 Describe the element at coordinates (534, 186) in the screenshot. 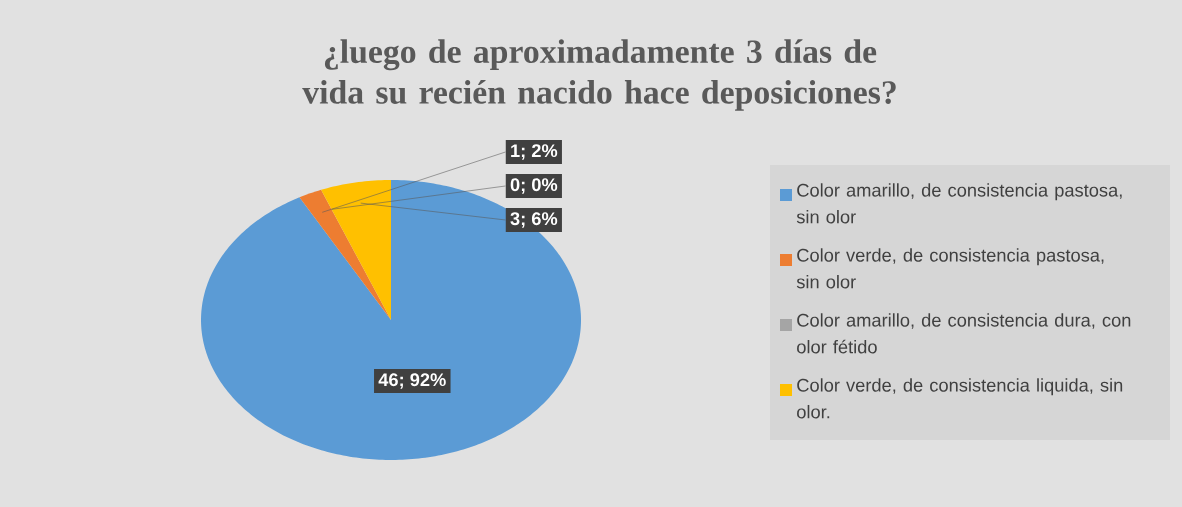

I see `text: 0; 0%` at that location.